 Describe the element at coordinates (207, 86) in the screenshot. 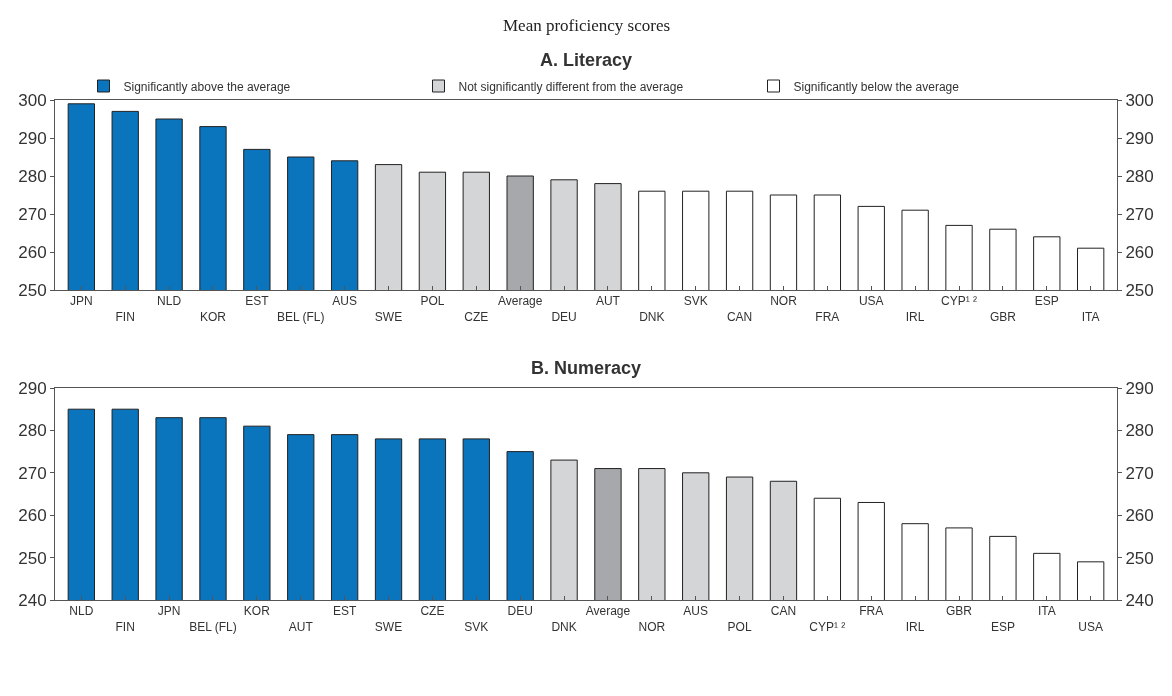

I see `legend-label: Significantly above the average` at that location.